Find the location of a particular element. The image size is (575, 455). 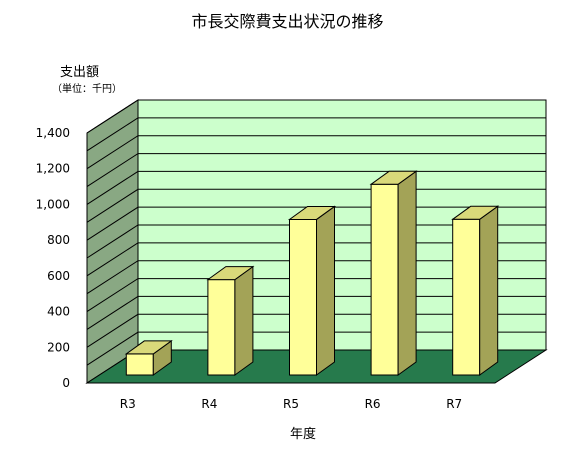

bar-R4 is located at coordinates (221, 327).